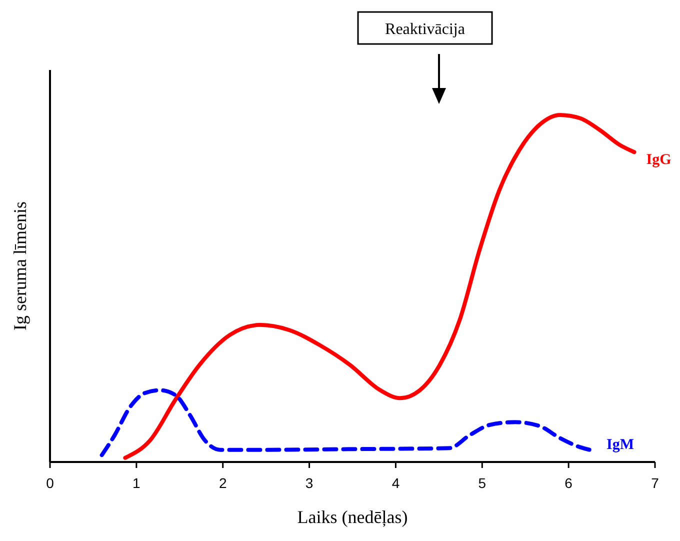 The image size is (680, 541). What do you see at coordinates (50, 483) in the screenshot?
I see `x-tick-label: 0` at bounding box center [50, 483].